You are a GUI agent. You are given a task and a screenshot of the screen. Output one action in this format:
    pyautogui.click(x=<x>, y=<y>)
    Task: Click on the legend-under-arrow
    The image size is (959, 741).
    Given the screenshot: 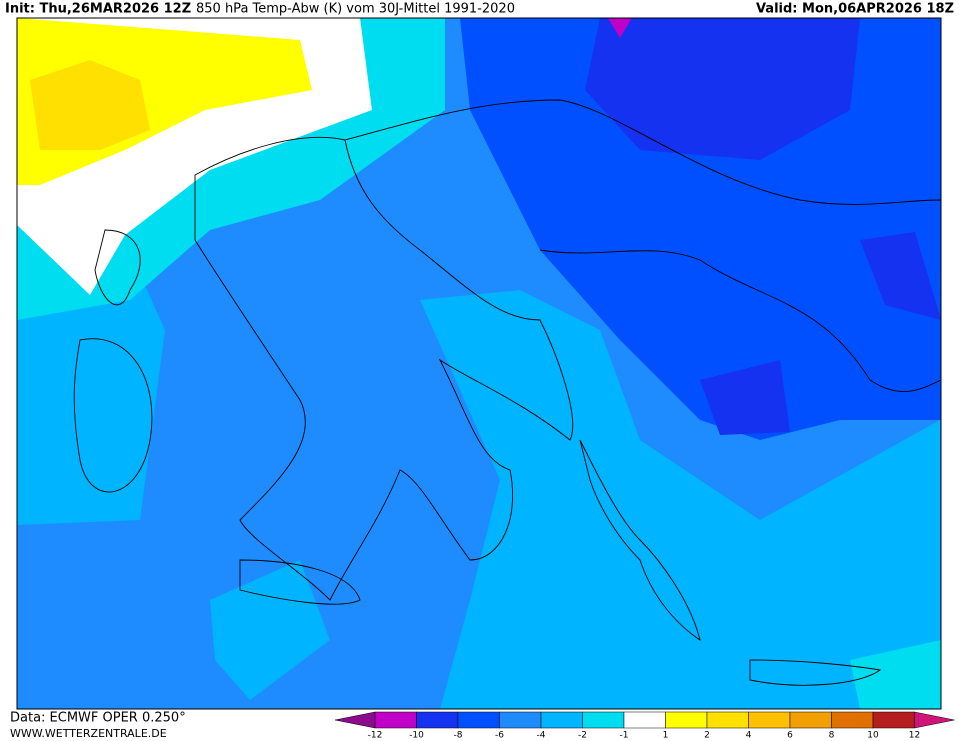 What is the action you would take?
    pyautogui.click(x=355, y=720)
    